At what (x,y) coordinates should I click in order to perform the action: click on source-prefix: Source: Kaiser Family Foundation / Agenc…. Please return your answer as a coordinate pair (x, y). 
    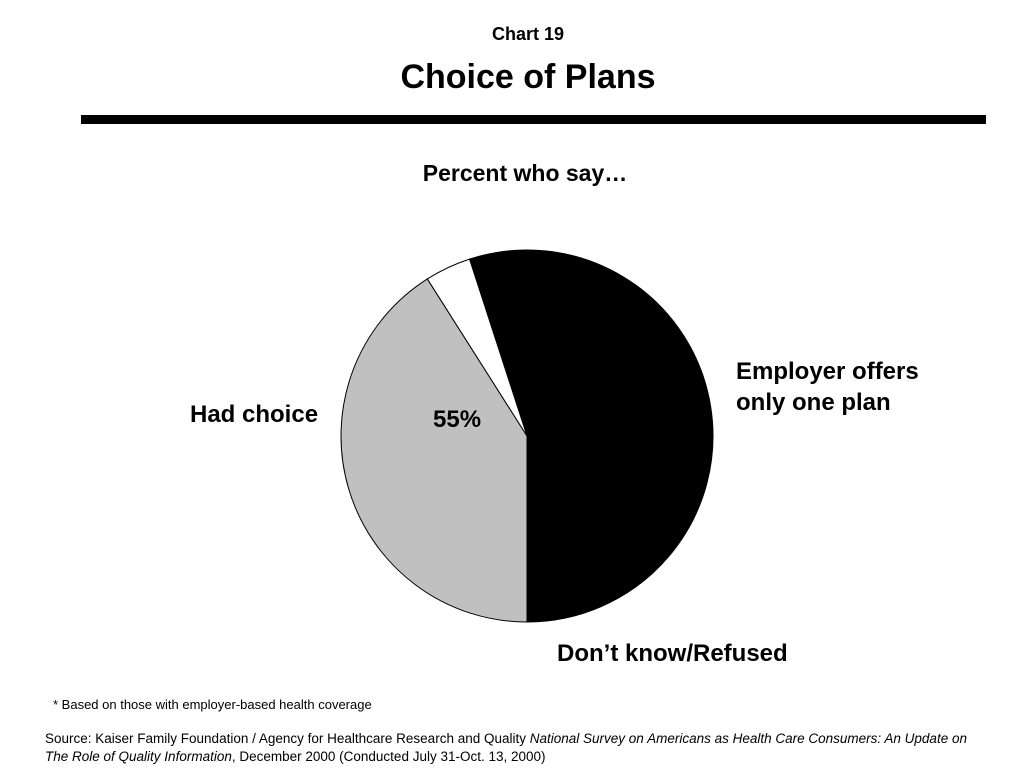
    Looking at the image, I should click on (287, 738).